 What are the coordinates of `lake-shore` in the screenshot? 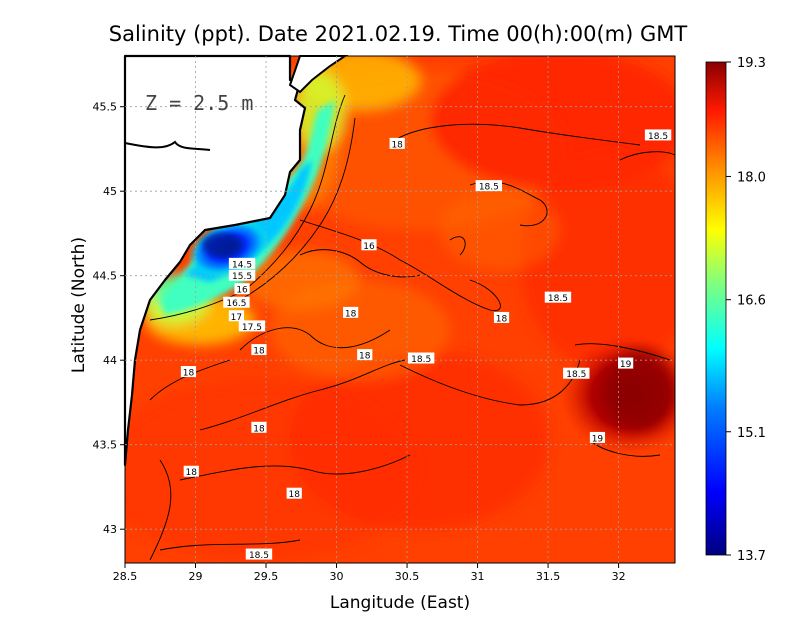 It's located at (167, 145).